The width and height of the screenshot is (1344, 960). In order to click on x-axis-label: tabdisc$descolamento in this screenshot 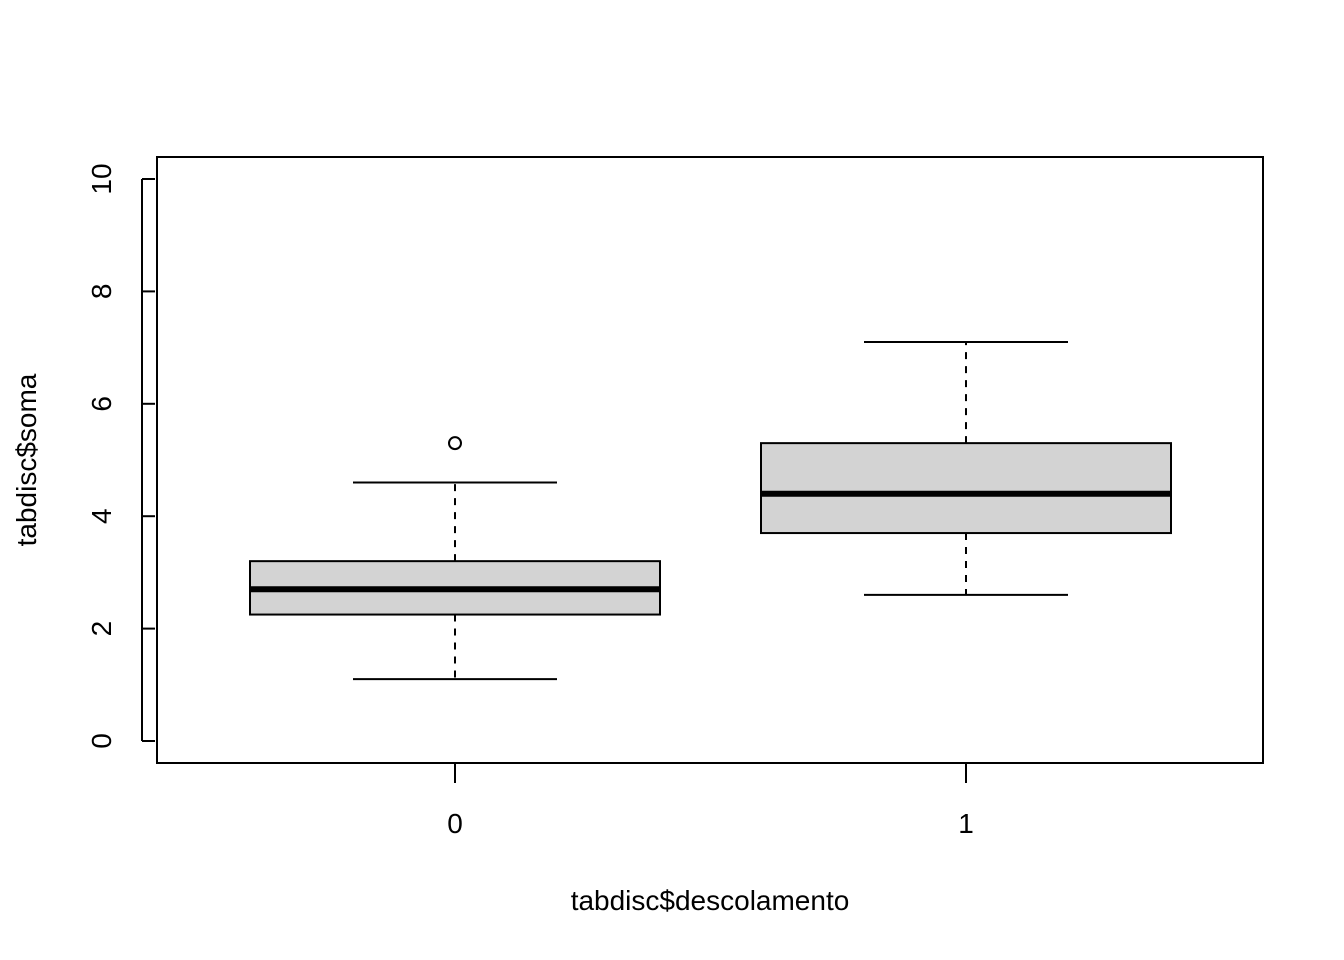, I will do `click(710, 900)`.